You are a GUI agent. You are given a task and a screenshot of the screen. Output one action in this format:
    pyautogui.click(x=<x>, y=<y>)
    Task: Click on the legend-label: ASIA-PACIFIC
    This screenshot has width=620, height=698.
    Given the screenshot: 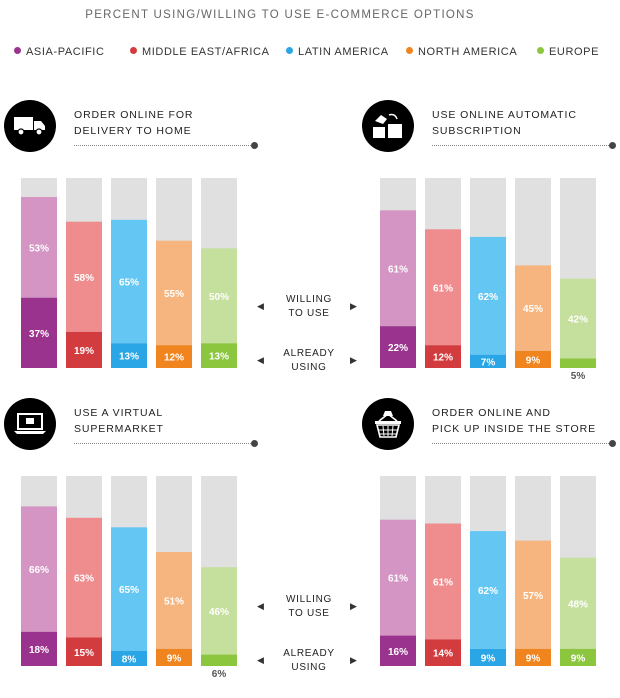 What is the action you would take?
    pyautogui.click(x=65, y=52)
    